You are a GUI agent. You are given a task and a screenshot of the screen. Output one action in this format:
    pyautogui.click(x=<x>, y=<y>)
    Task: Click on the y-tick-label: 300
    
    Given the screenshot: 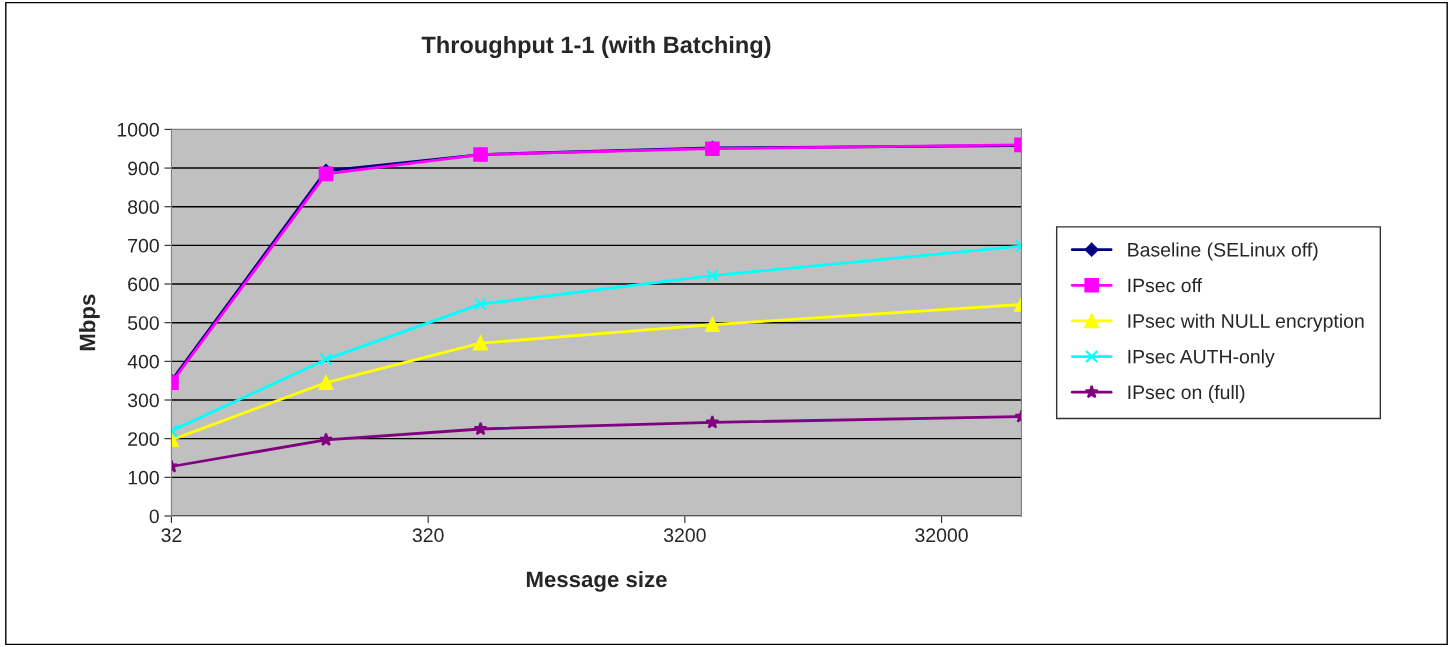 What is the action you would take?
    pyautogui.click(x=143, y=400)
    